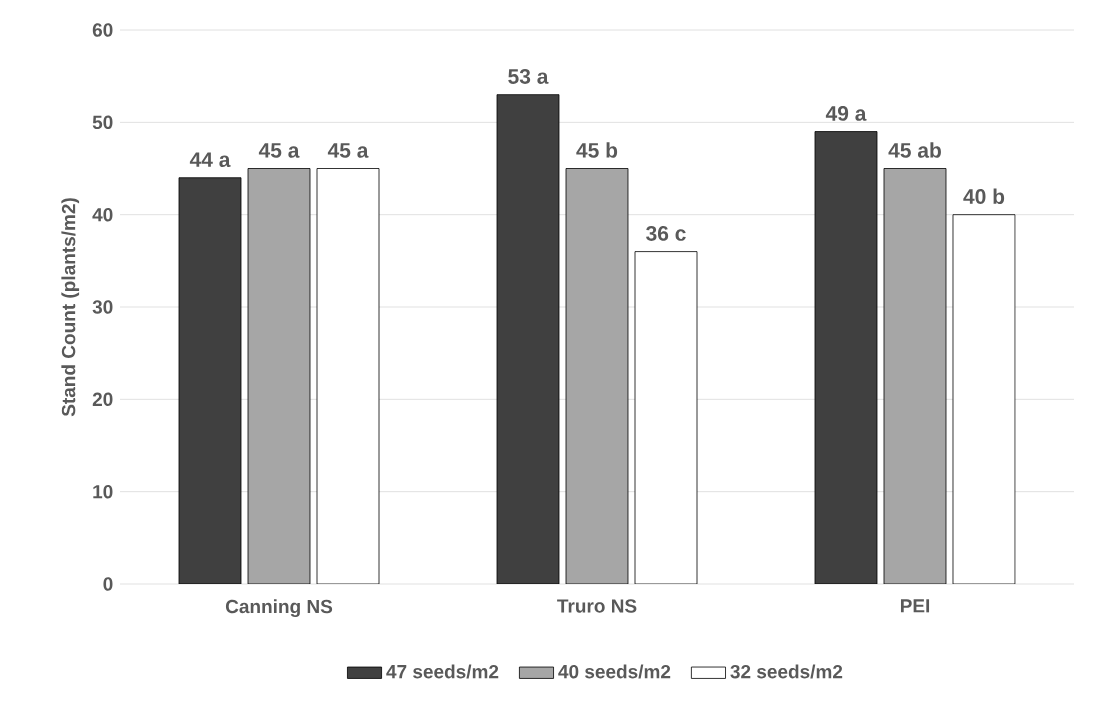 The image size is (1094, 725). What do you see at coordinates (846, 113) in the screenshot?
I see `data-label: 49 a` at bounding box center [846, 113].